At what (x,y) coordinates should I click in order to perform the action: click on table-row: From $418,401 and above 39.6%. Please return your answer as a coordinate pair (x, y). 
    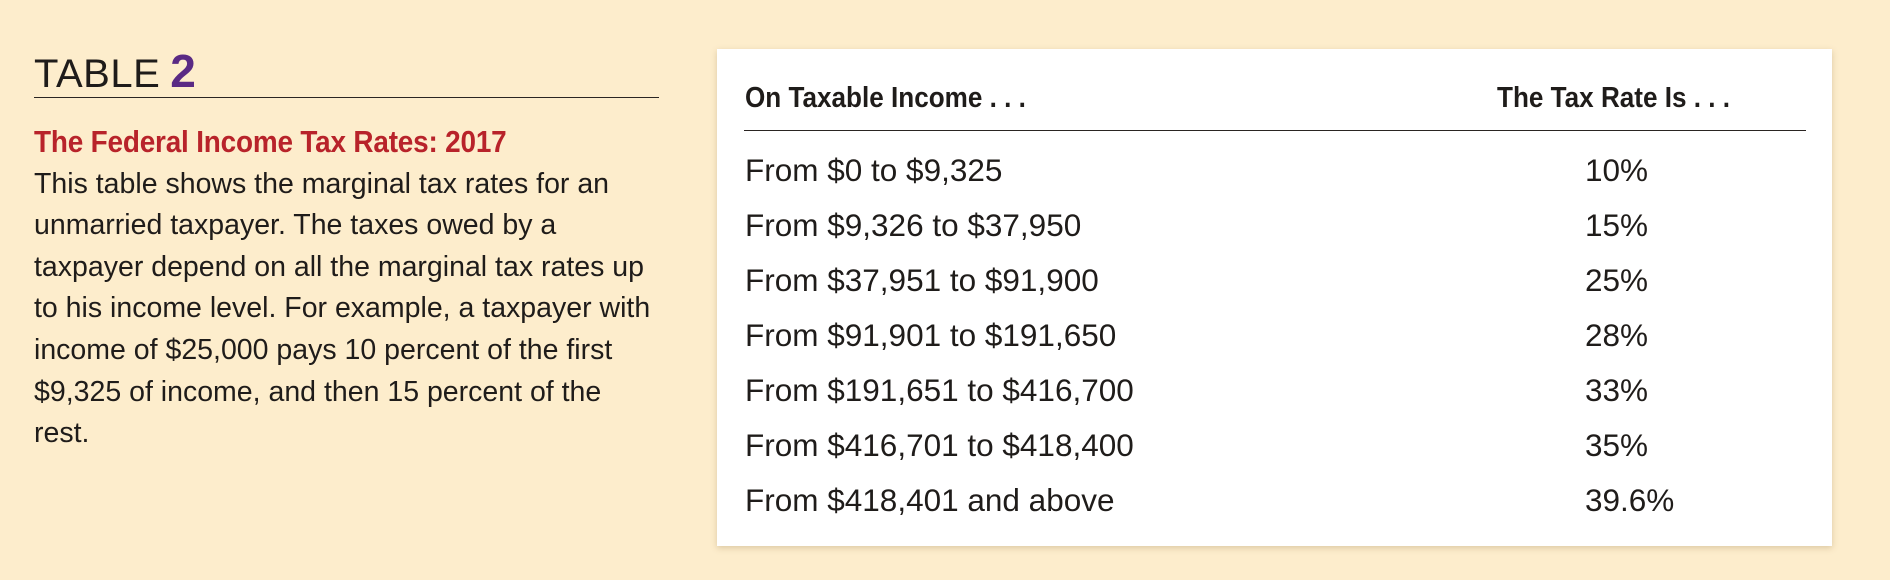
    Looking at the image, I should click on (1275, 502).